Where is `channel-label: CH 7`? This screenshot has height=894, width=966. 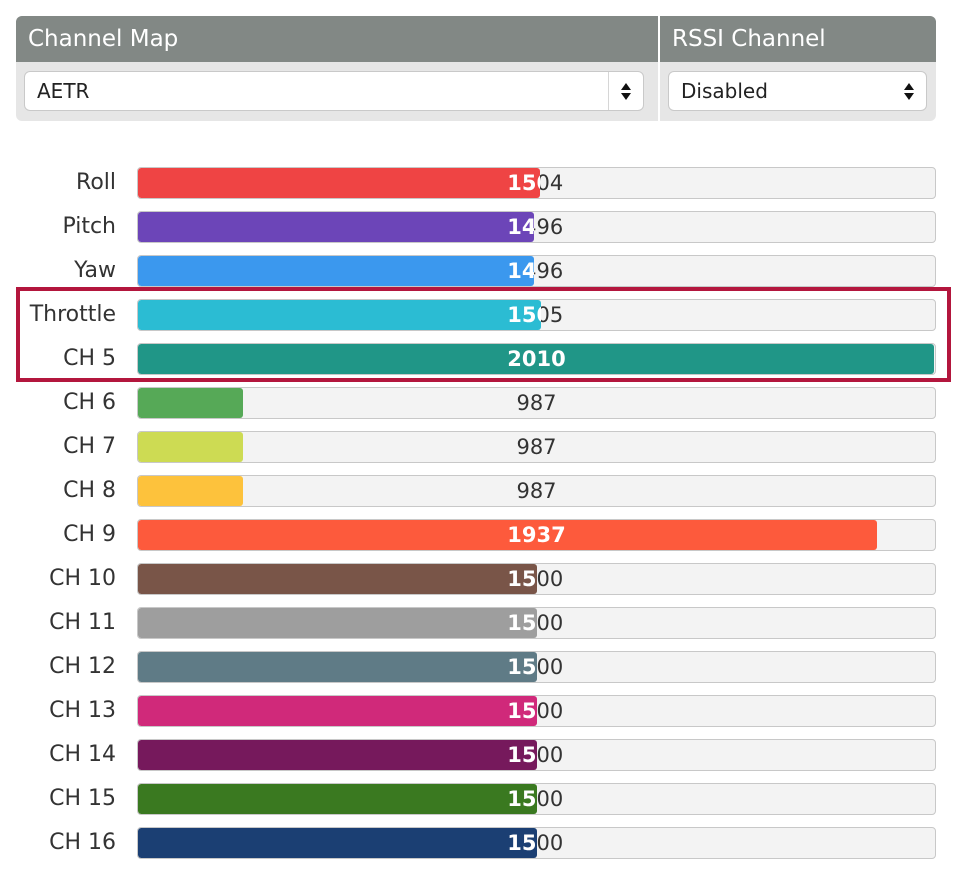
channel-label: CH 7 is located at coordinates (89, 446).